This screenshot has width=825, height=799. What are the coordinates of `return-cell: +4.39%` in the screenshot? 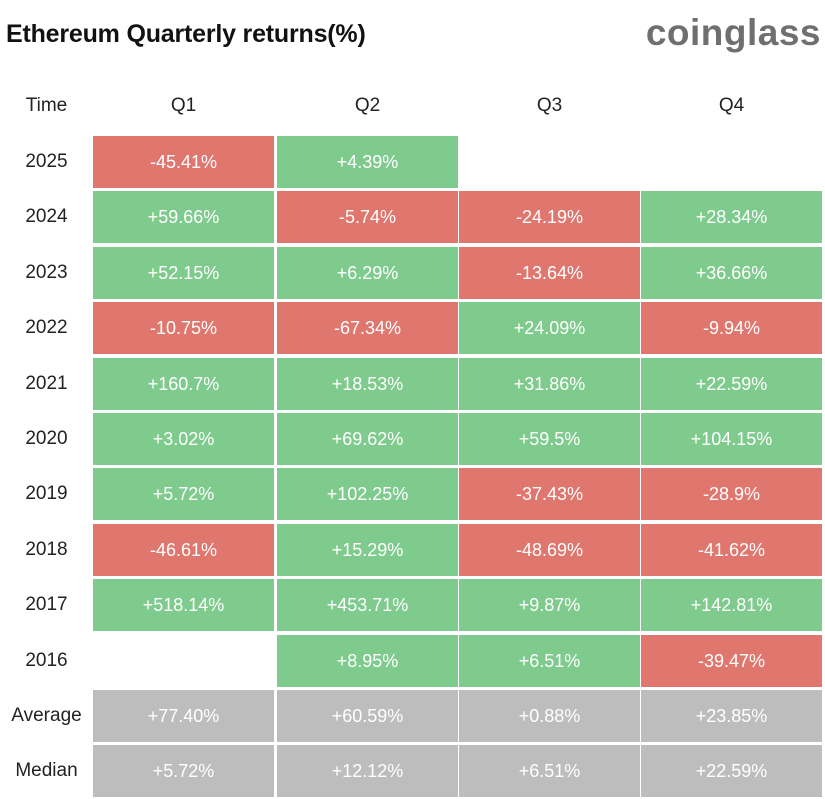 It's located at (367, 162).